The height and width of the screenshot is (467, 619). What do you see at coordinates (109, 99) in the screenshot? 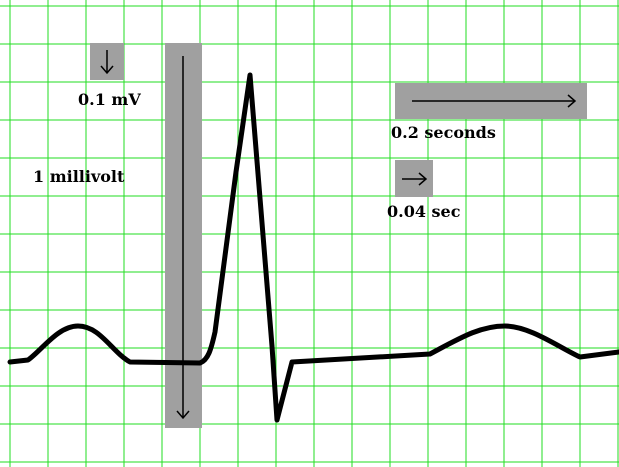
I see `small-voltage-label: 0.1 mV` at bounding box center [109, 99].